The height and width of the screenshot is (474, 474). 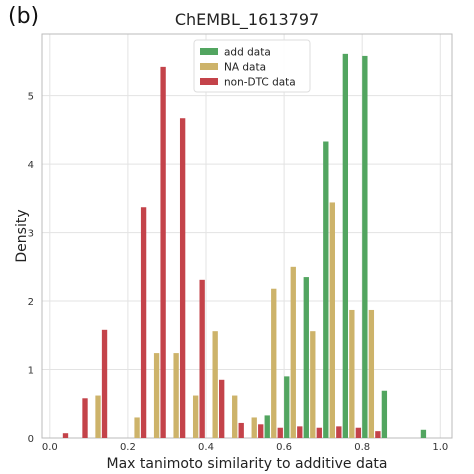 What do you see at coordinates (50, 447) in the screenshot?
I see `x-tick-label: 0.0` at bounding box center [50, 447].